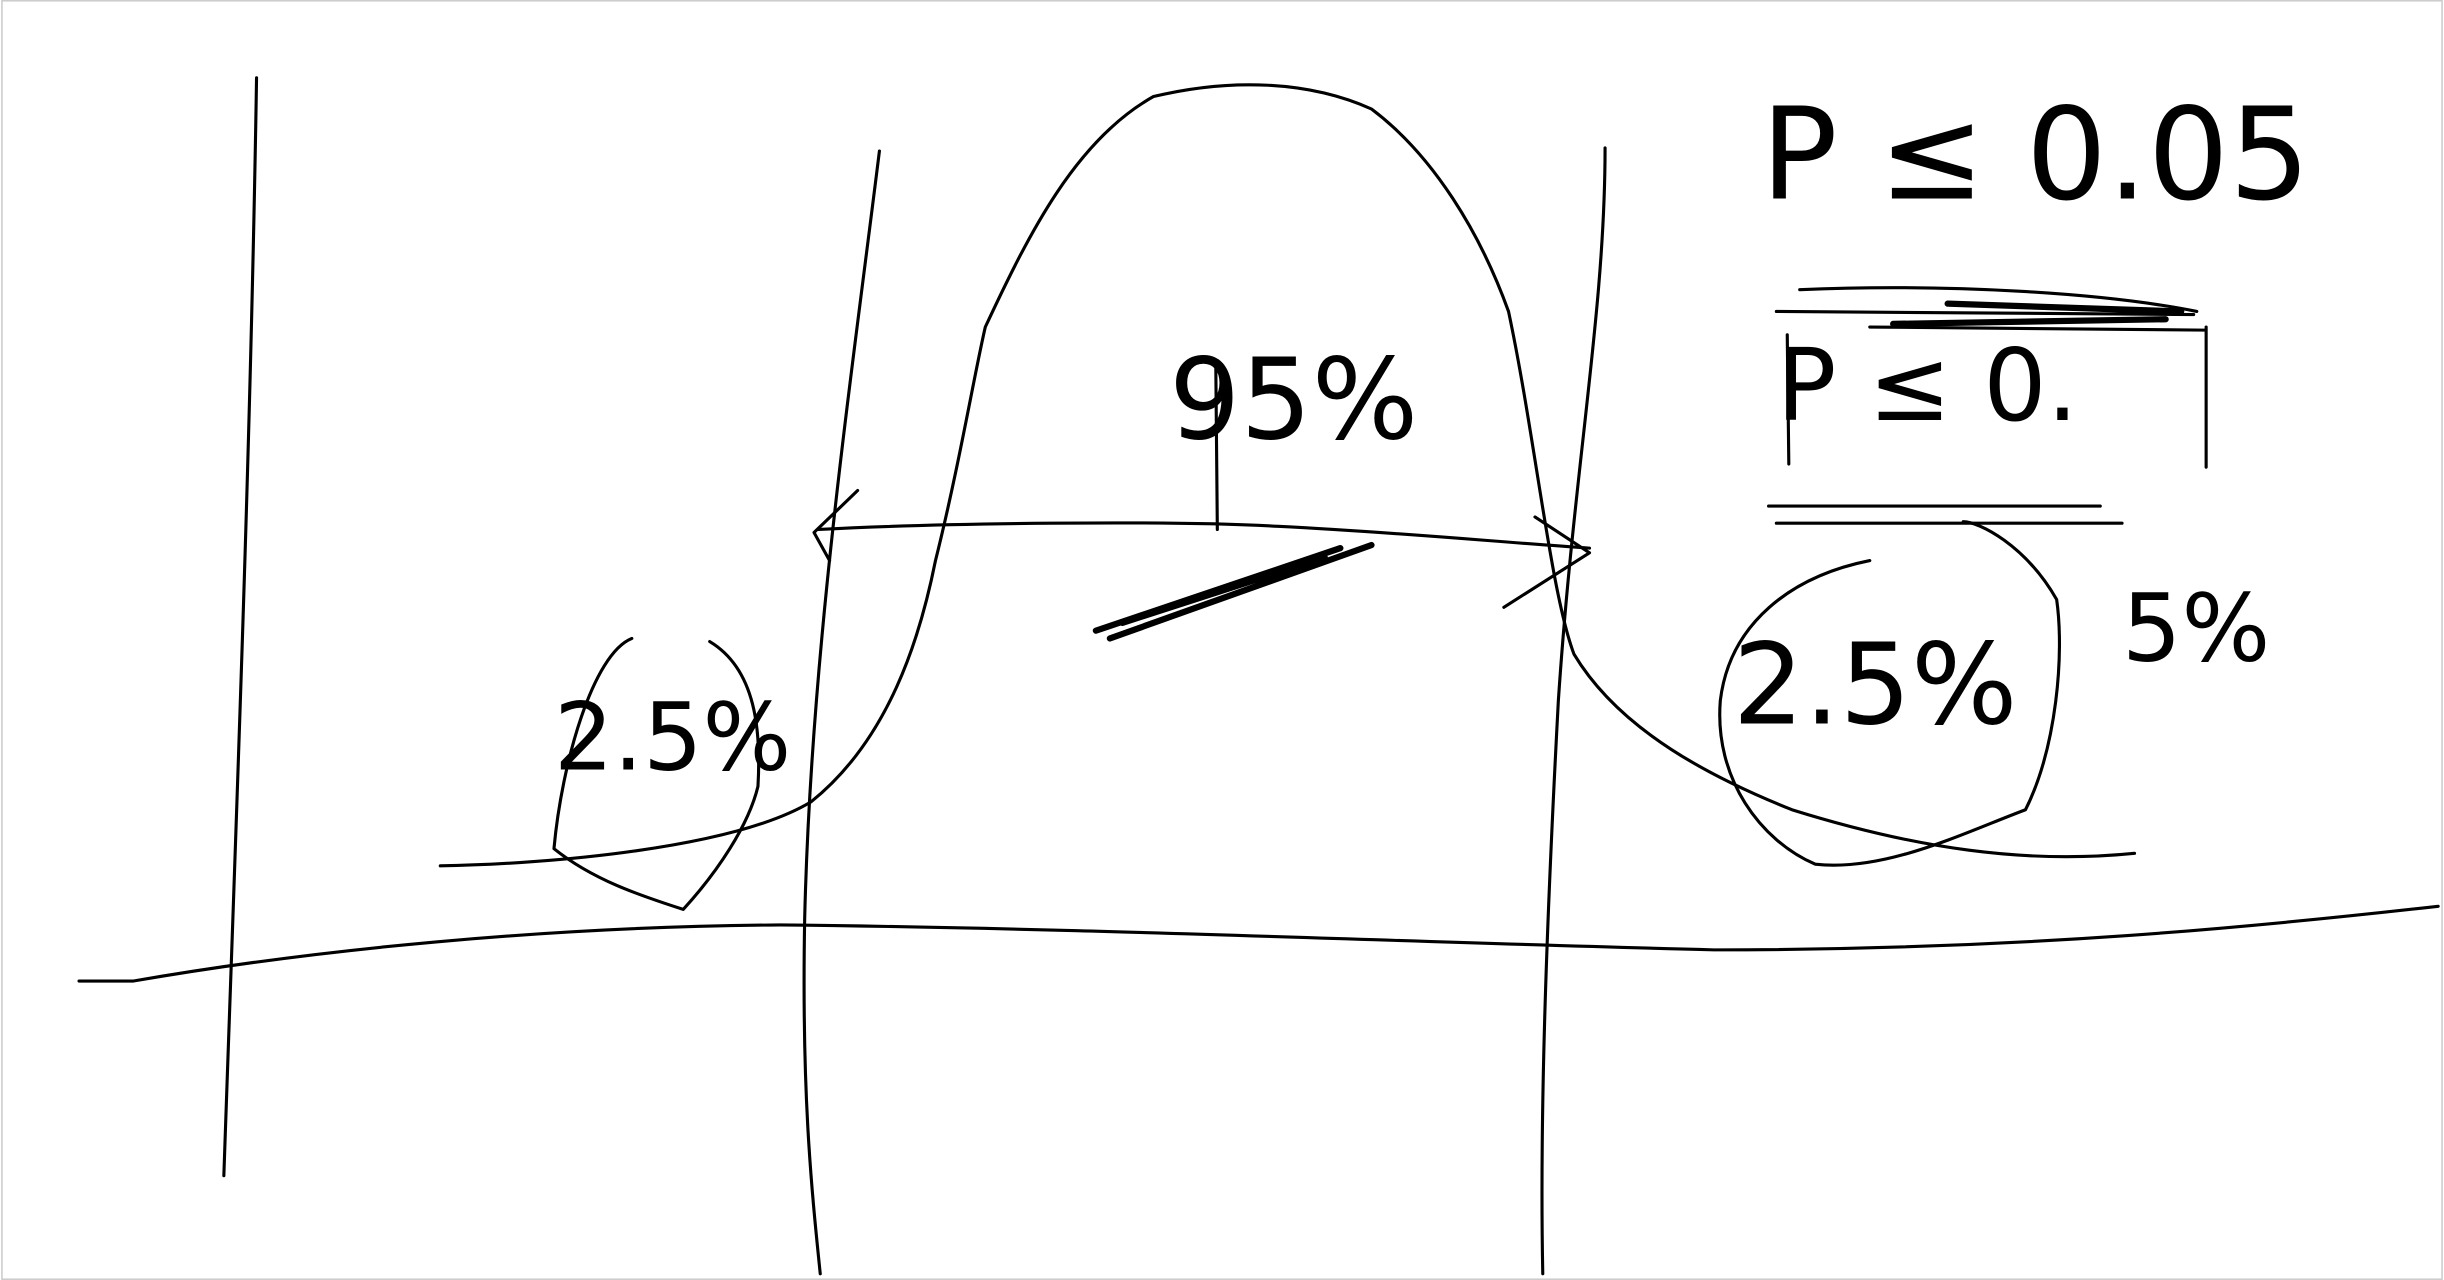 The width and height of the screenshot is (2444, 1280). Describe the element at coordinates (1573, 711) in the screenshot. I see `right-boundary` at that location.